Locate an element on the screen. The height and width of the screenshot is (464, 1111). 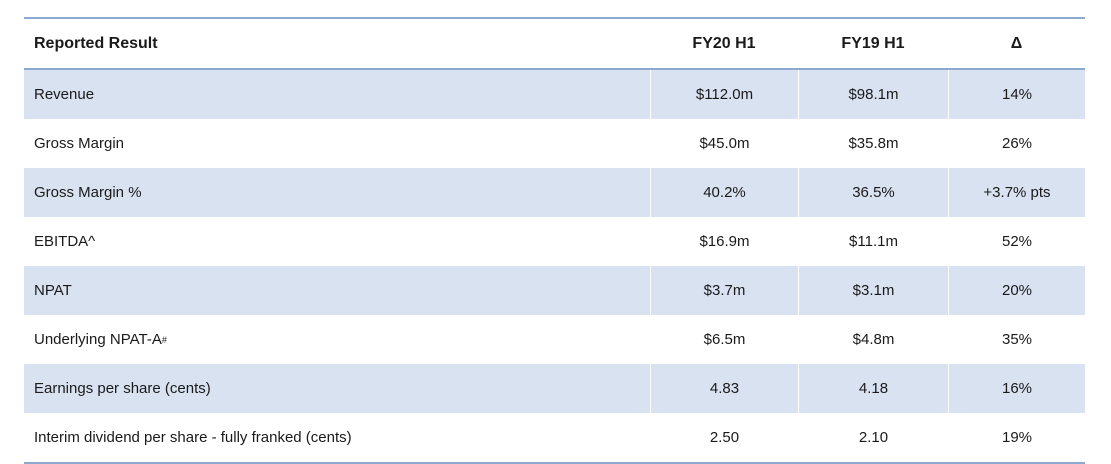
fy19-value: $35.8m is located at coordinates (873, 143).